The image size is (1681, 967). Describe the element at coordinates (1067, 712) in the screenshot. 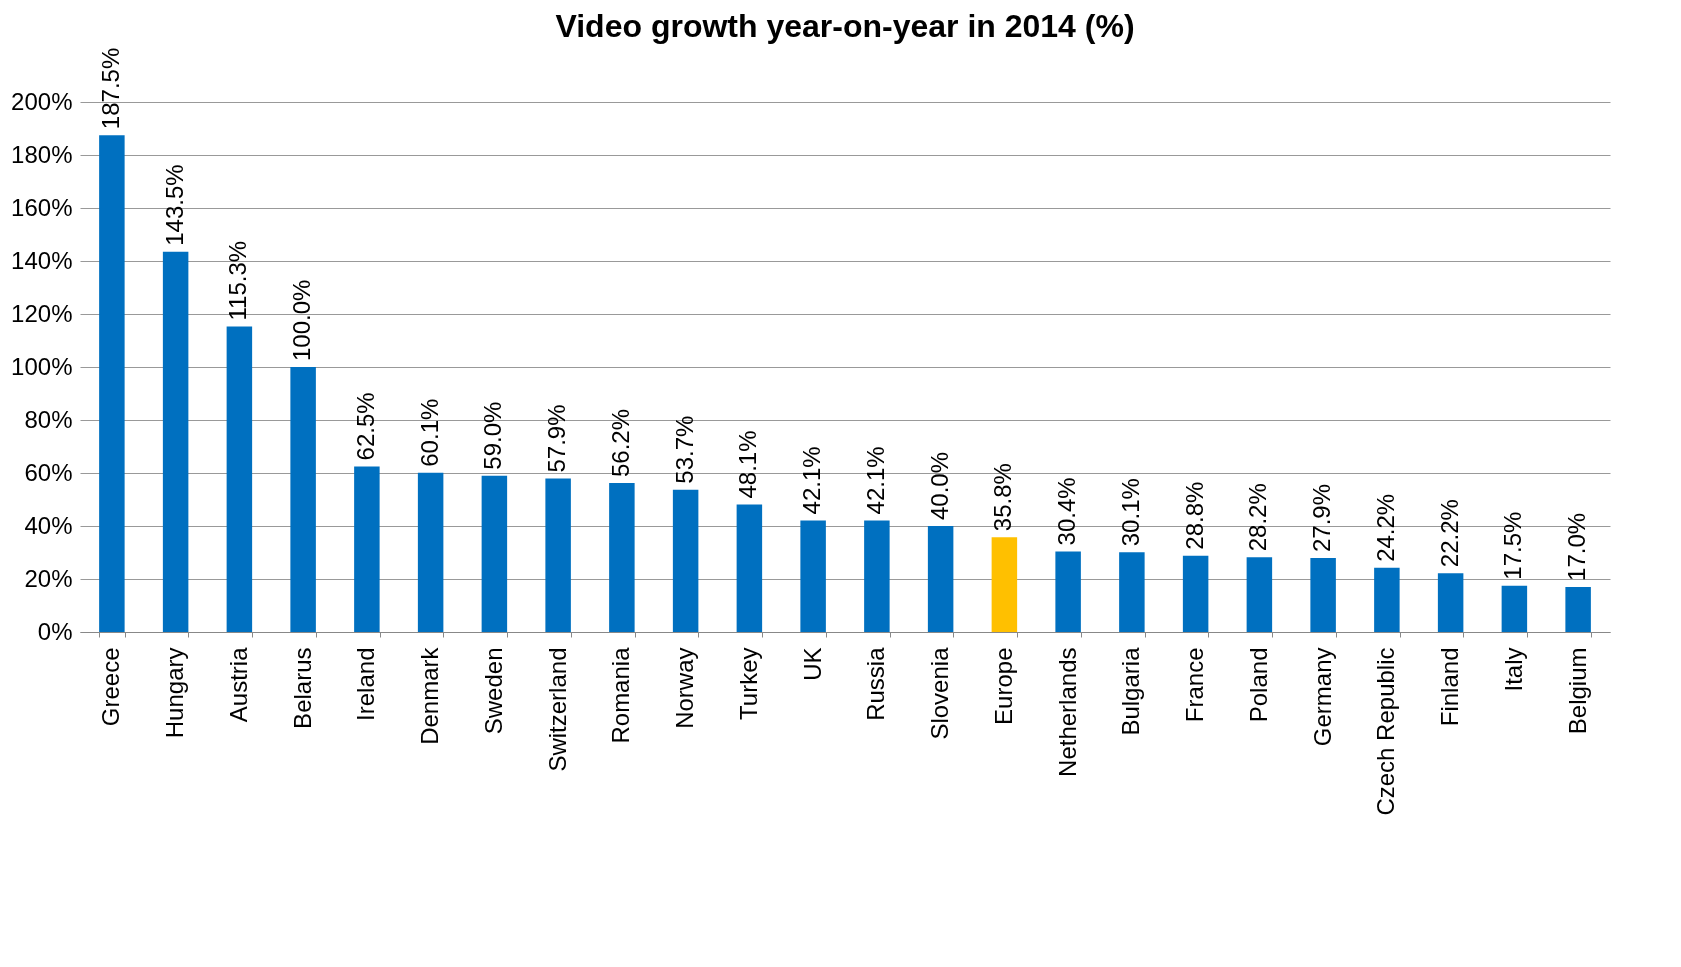

I see `x-tick-label: Netherlands` at that location.